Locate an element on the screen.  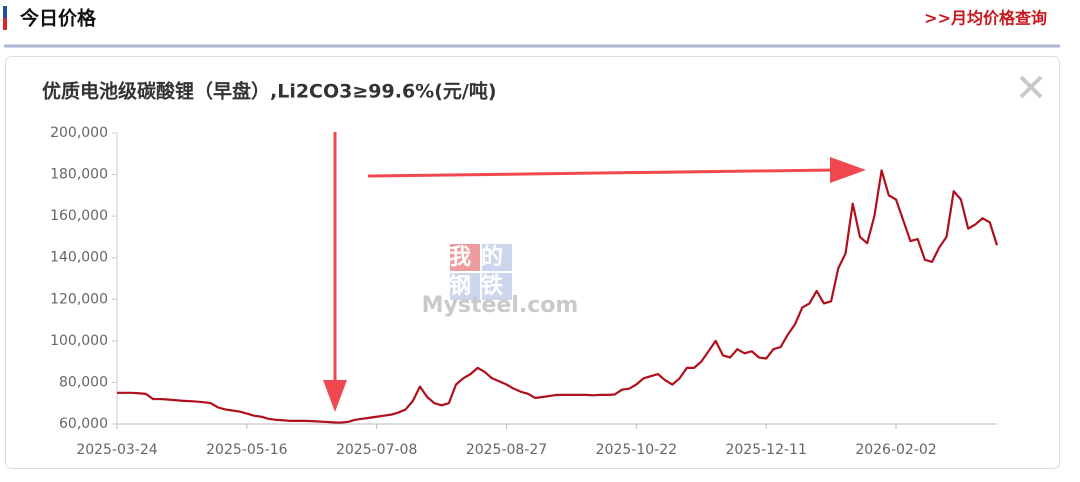
watermark-middle: 钢铁 is located at coordinates (481, 286).